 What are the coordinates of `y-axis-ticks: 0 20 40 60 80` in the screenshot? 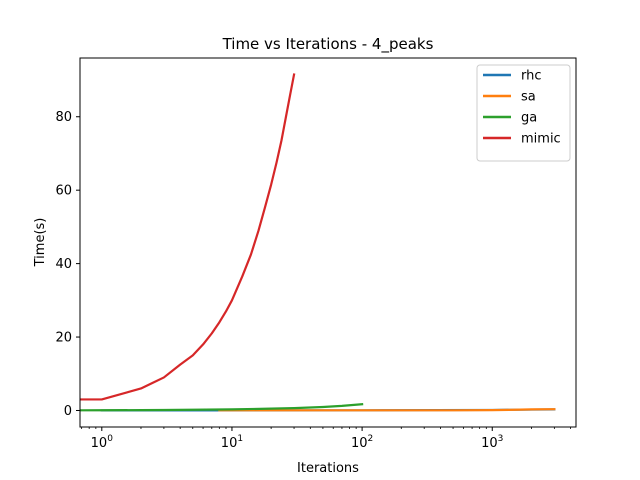 It's located at (67, 264).